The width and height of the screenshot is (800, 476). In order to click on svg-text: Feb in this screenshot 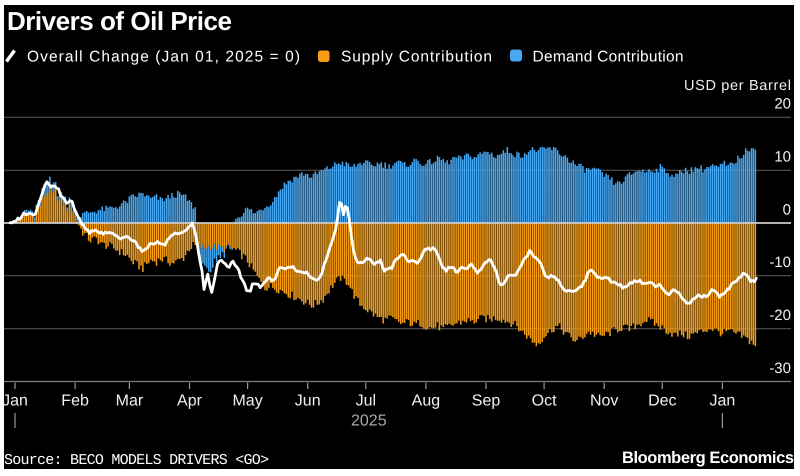, I will do `click(75, 401)`.